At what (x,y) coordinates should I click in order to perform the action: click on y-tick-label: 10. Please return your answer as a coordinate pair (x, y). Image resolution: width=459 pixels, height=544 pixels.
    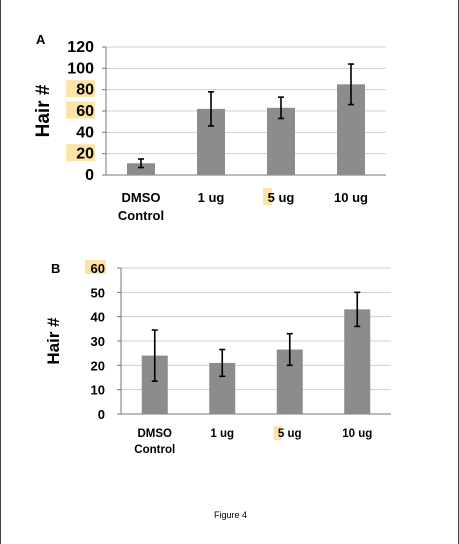
    Looking at the image, I should click on (98, 390).